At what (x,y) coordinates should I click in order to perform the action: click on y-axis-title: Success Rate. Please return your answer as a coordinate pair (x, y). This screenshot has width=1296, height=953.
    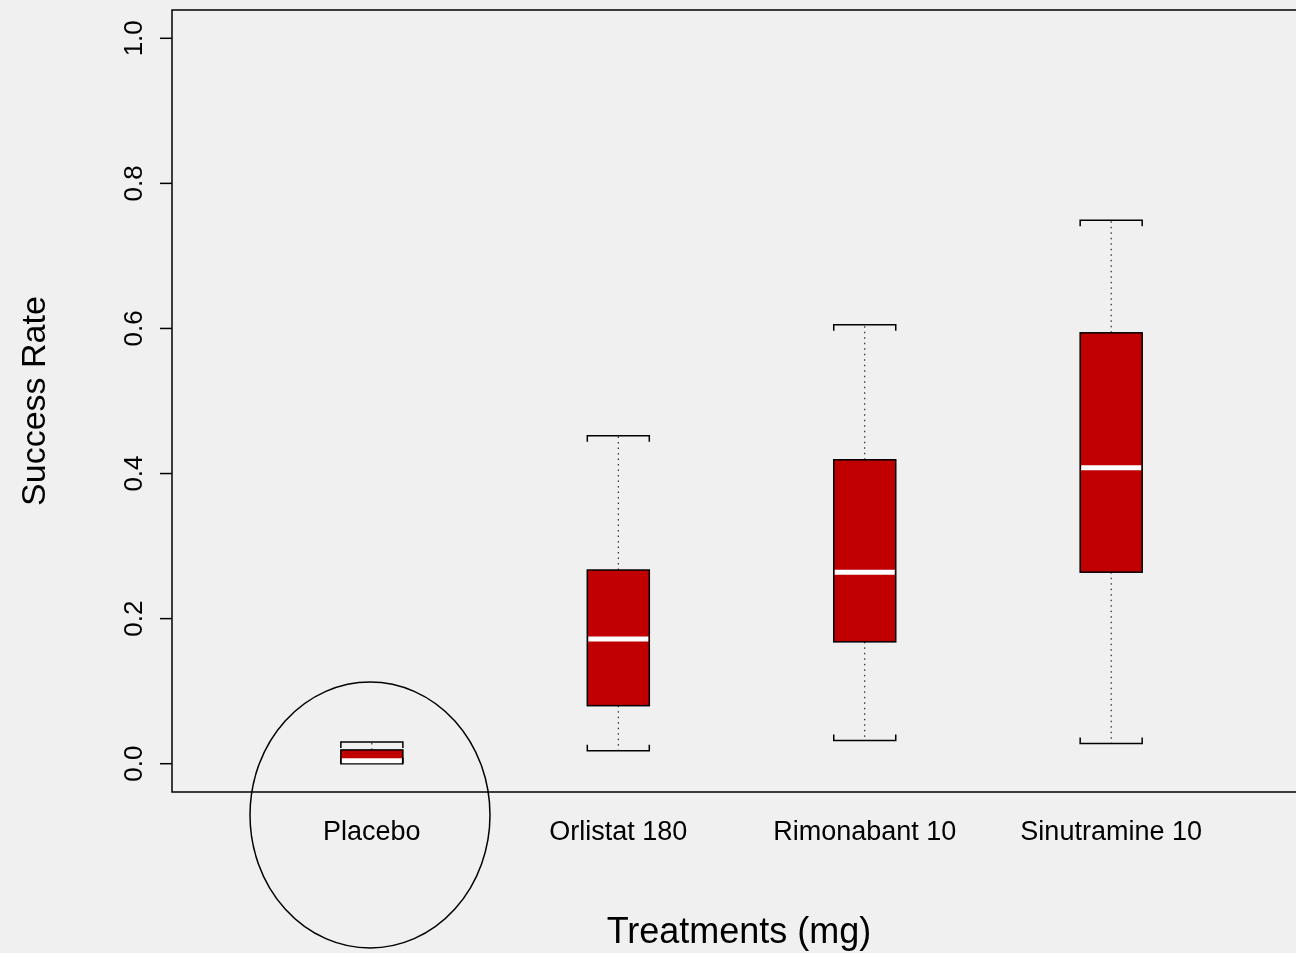
    Looking at the image, I should click on (33, 401).